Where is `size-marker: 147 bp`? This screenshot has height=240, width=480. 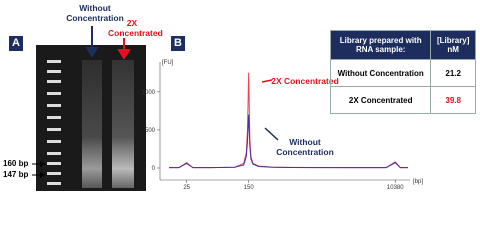 size-marker: 147 bp is located at coordinates (16, 174).